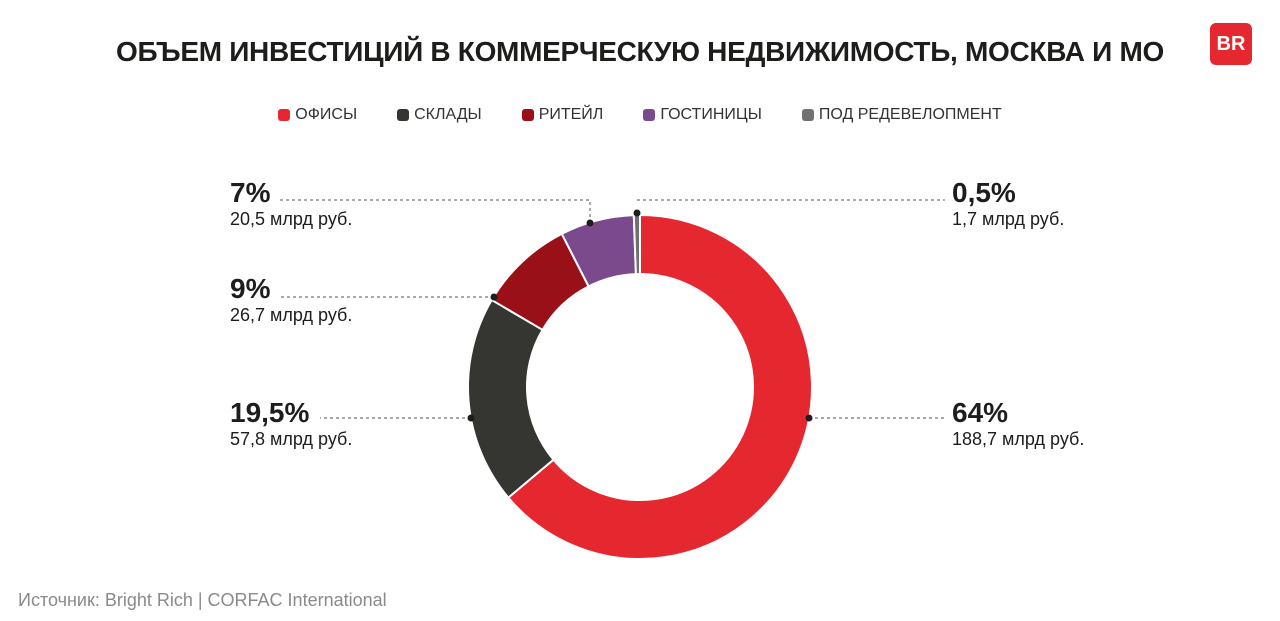 This screenshot has width=1280, height=621. What do you see at coordinates (1008, 219) in the screenshot?
I see `value-label: 1,7 млрд руб.` at bounding box center [1008, 219].